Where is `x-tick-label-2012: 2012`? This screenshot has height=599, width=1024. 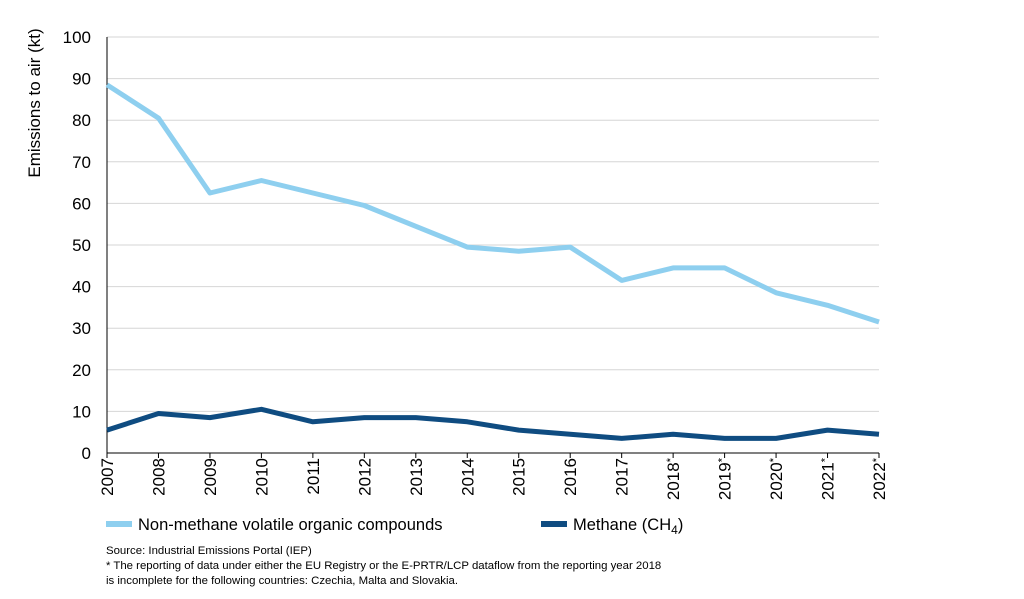 x-tick-label-2012: 2012 is located at coordinates (364, 477).